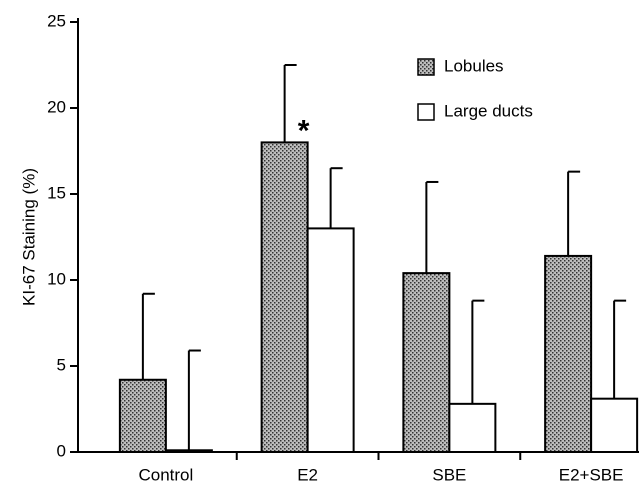  I want to click on y-tick-label: 5, so click(61, 364).